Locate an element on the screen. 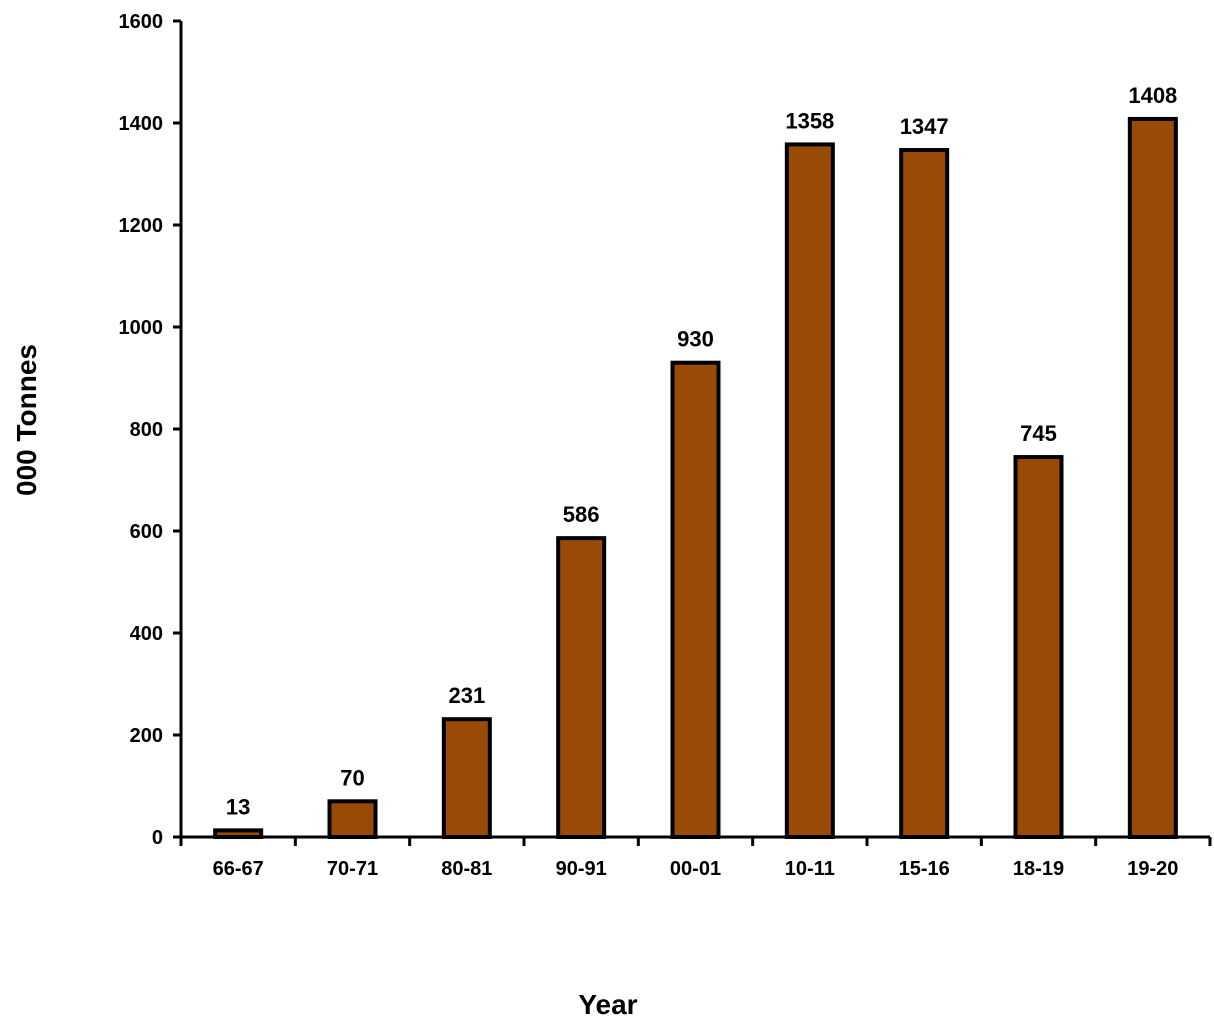 The height and width of the screenshot is (1024, 1214). y-tick-label: 200 is located at coordinates (146, 736).